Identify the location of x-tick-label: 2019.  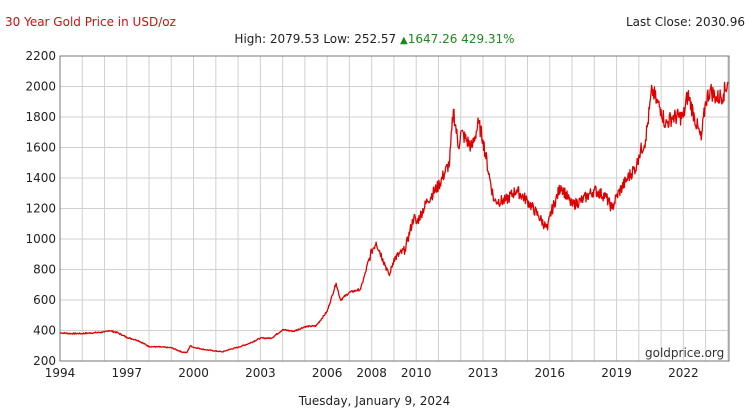
(616, 373).